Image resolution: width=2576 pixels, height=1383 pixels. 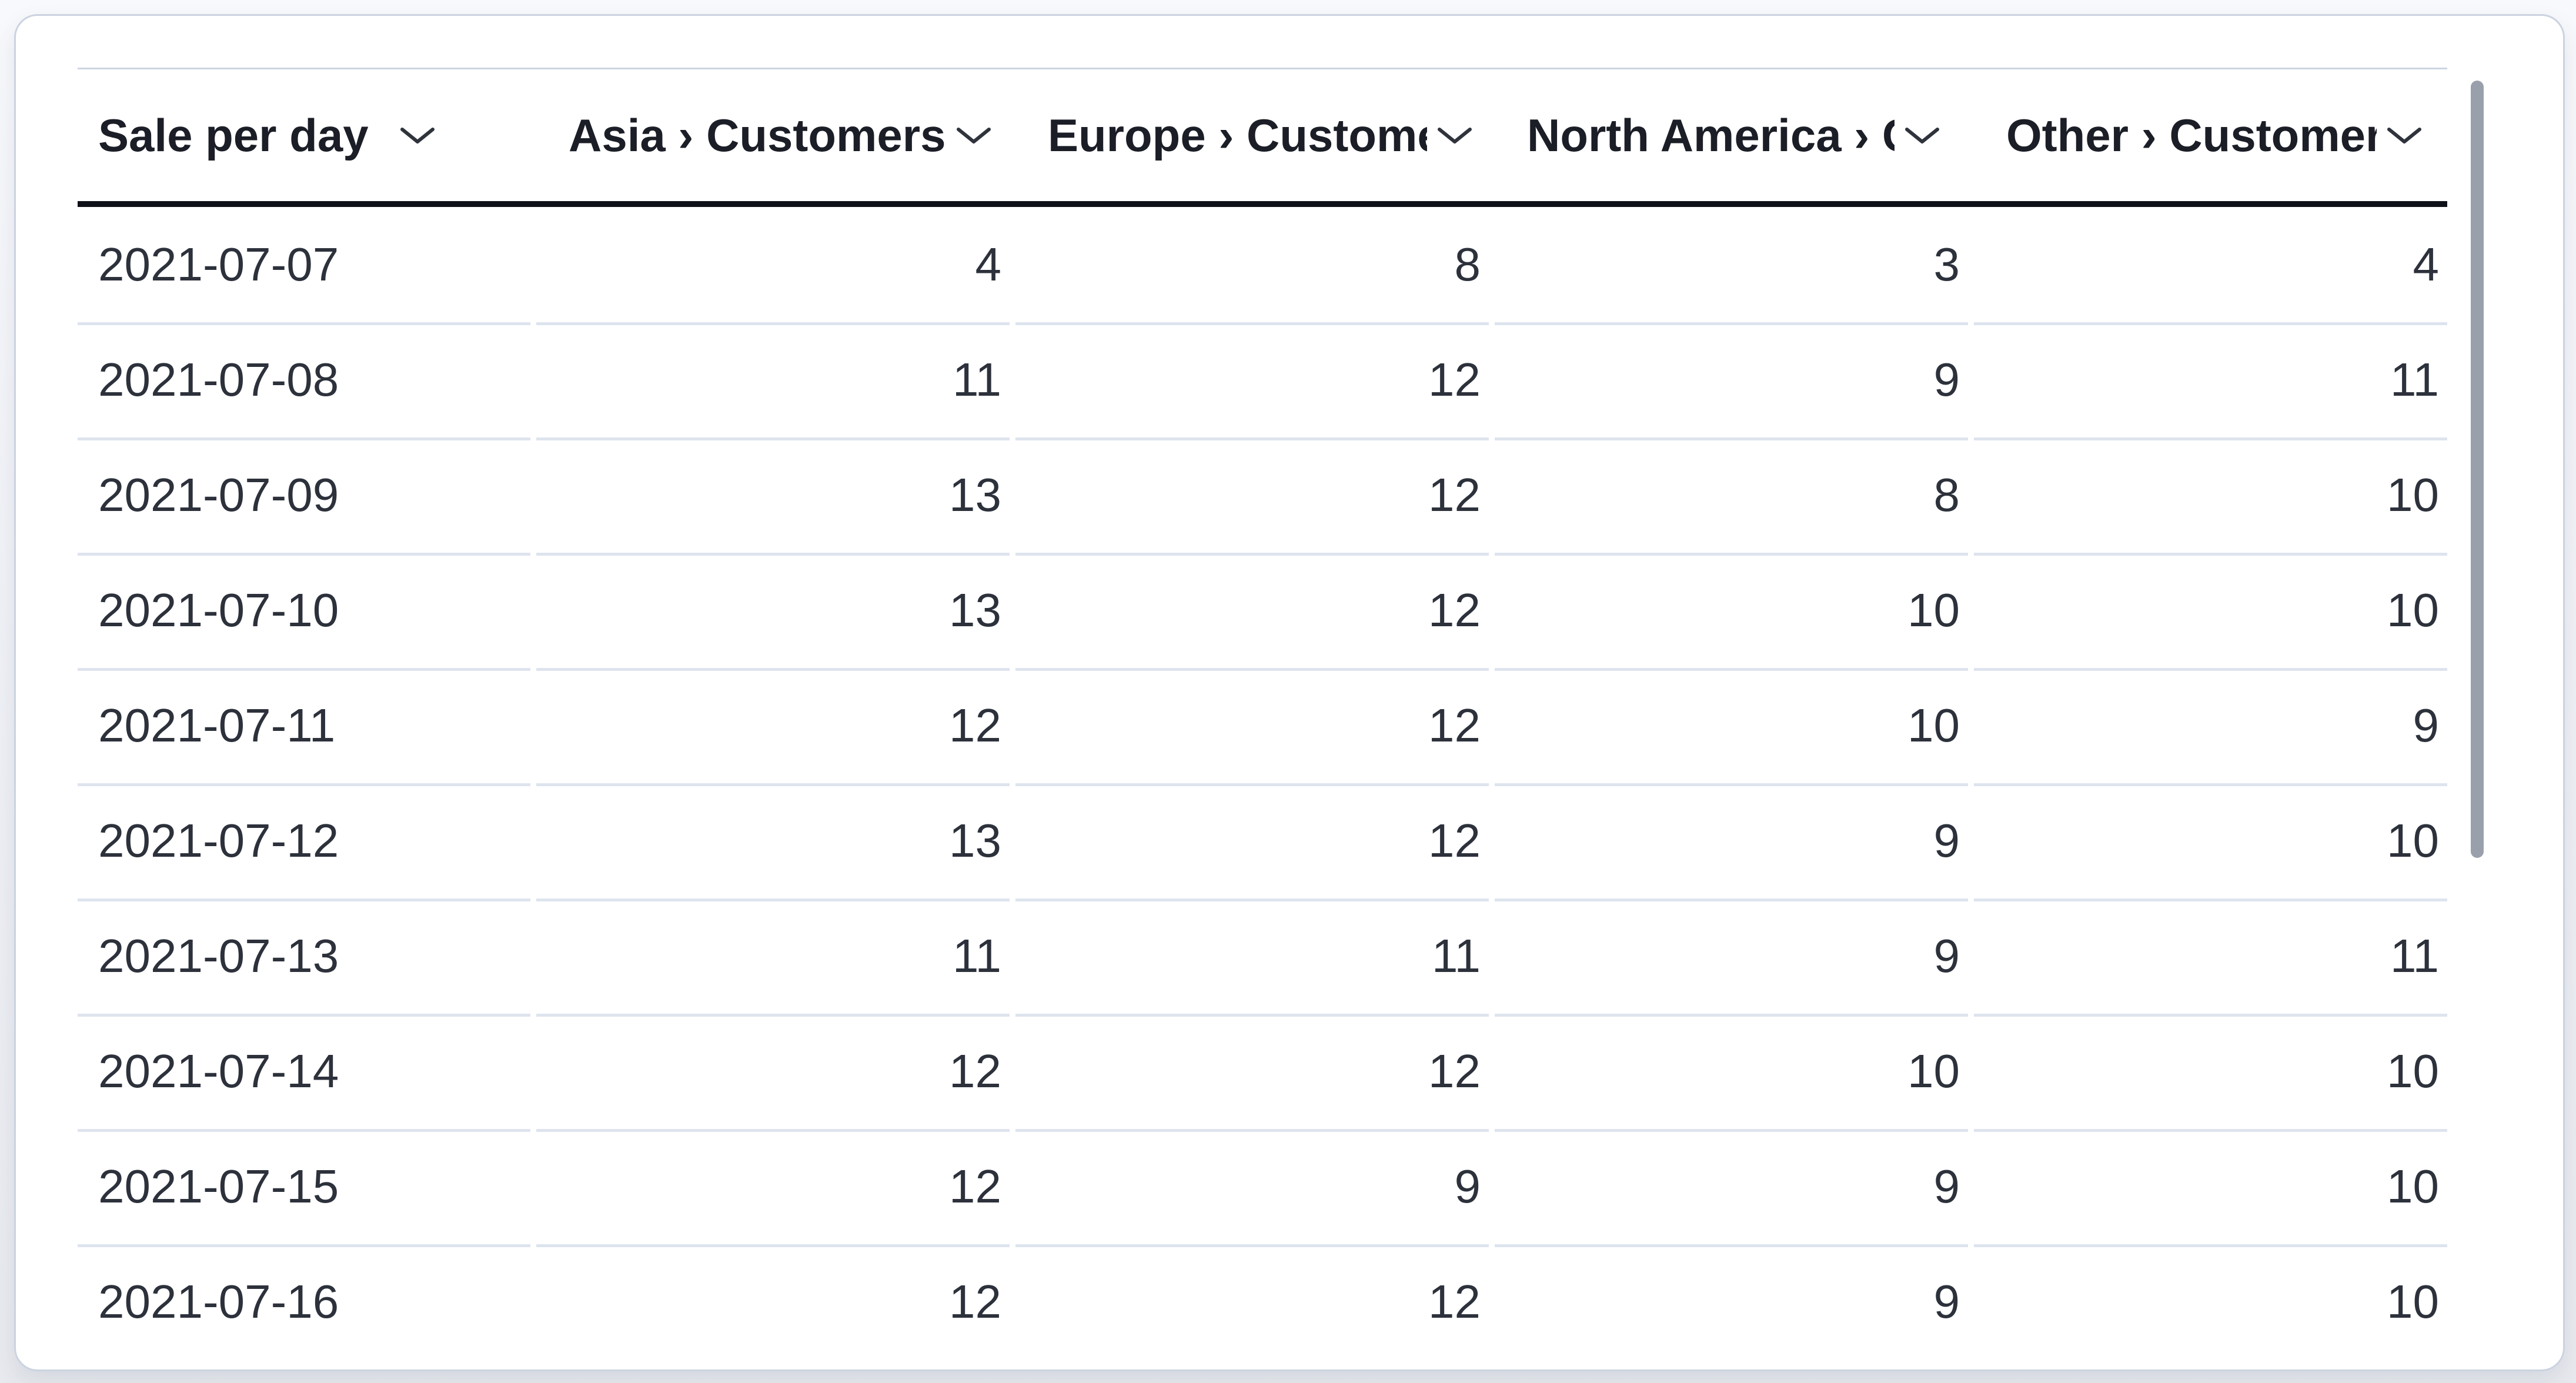 I want to click on table-row: 2021-07-09 13 12 8 10, so click(x=1262, y=496).